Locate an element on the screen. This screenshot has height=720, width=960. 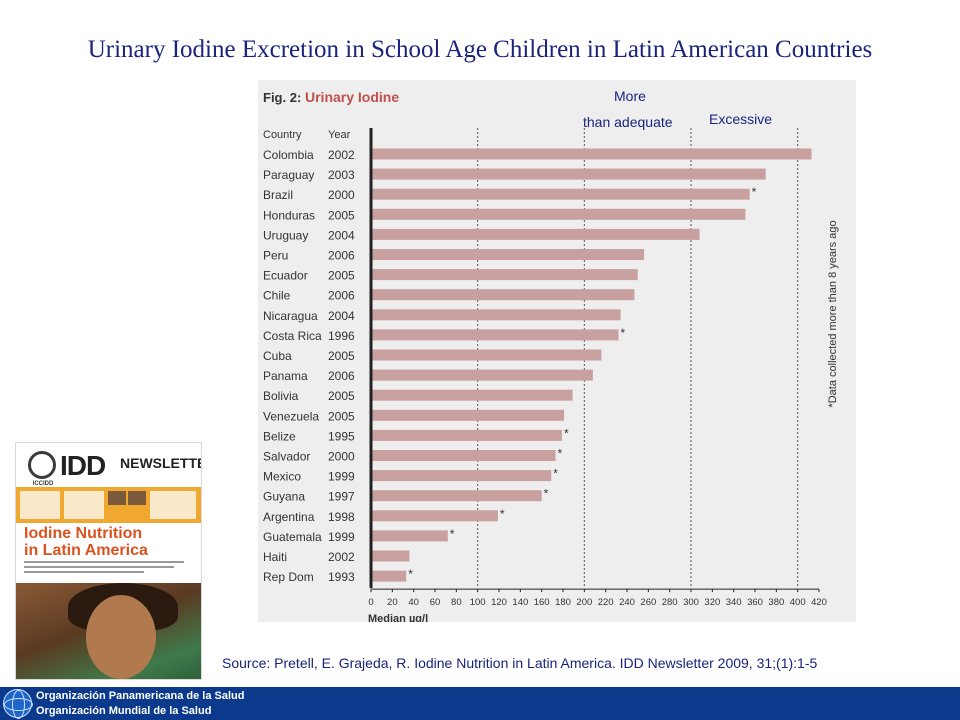
country-label: Panama is located at coordinates (285, 376).